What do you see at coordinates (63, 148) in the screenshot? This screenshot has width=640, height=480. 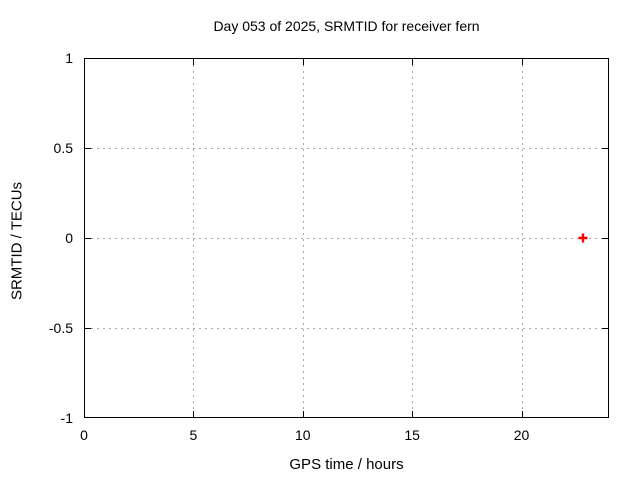 I see `y-tick-label: 0.5` at bounding box center [63, 148].